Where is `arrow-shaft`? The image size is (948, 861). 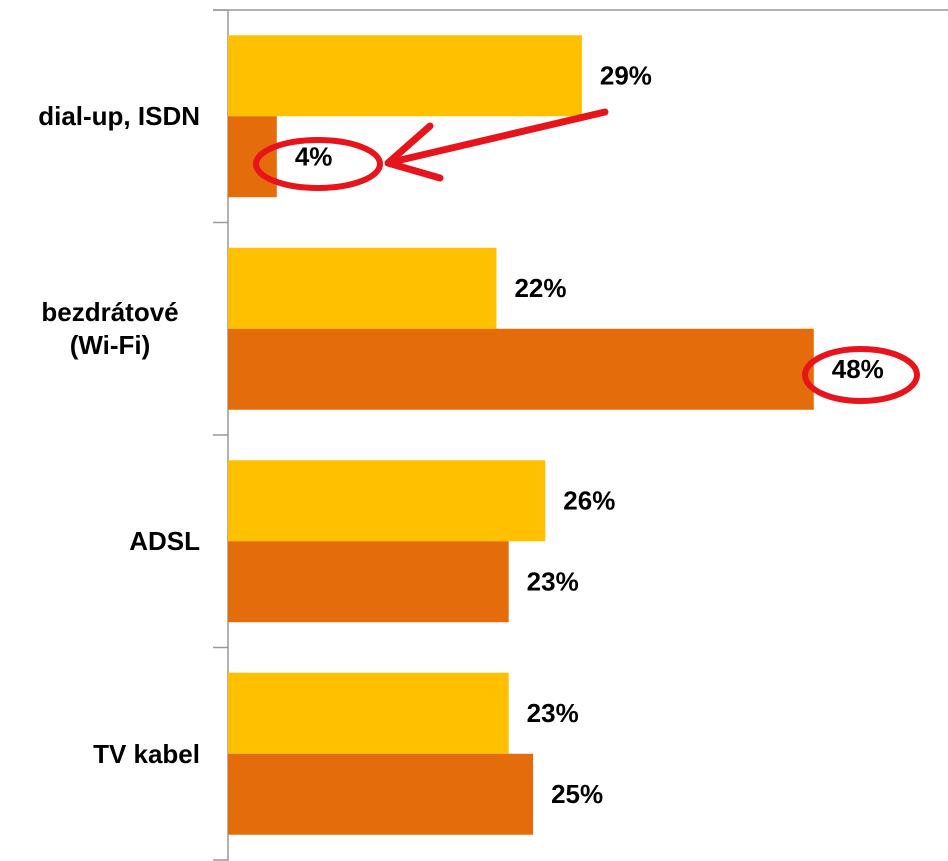 arrow-shaft is located at coordinates (498, 137).